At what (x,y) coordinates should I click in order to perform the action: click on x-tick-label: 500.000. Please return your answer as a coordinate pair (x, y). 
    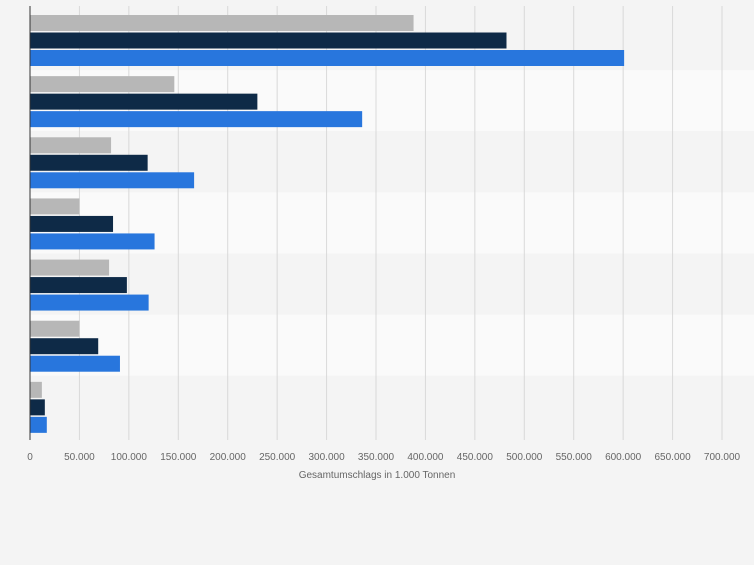
    Looking at the image, I should click on (524, 457).